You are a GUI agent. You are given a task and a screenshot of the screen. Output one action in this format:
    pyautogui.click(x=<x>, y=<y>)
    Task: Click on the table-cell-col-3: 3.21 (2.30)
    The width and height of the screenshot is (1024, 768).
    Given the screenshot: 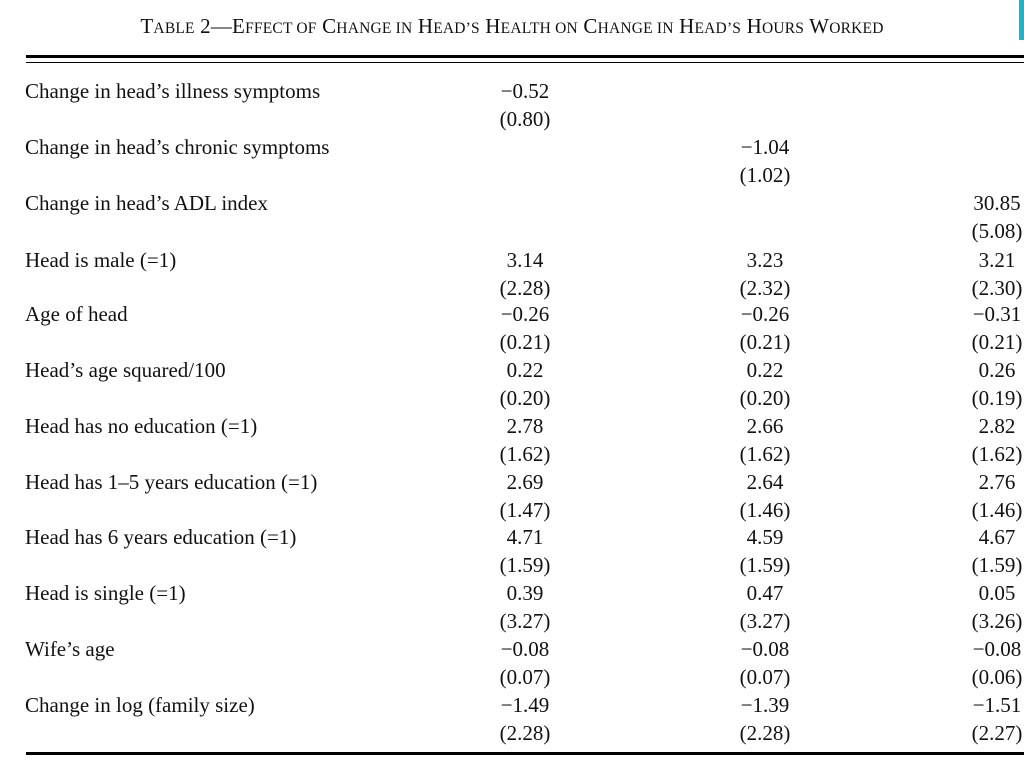 What is the action you would take?
    pyautogui.click(x=987, y=274)
    